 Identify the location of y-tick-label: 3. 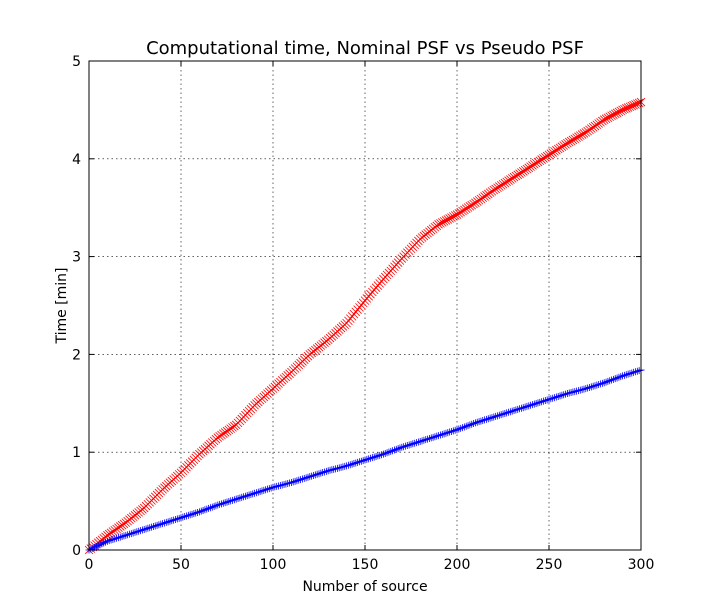
(76, 258).